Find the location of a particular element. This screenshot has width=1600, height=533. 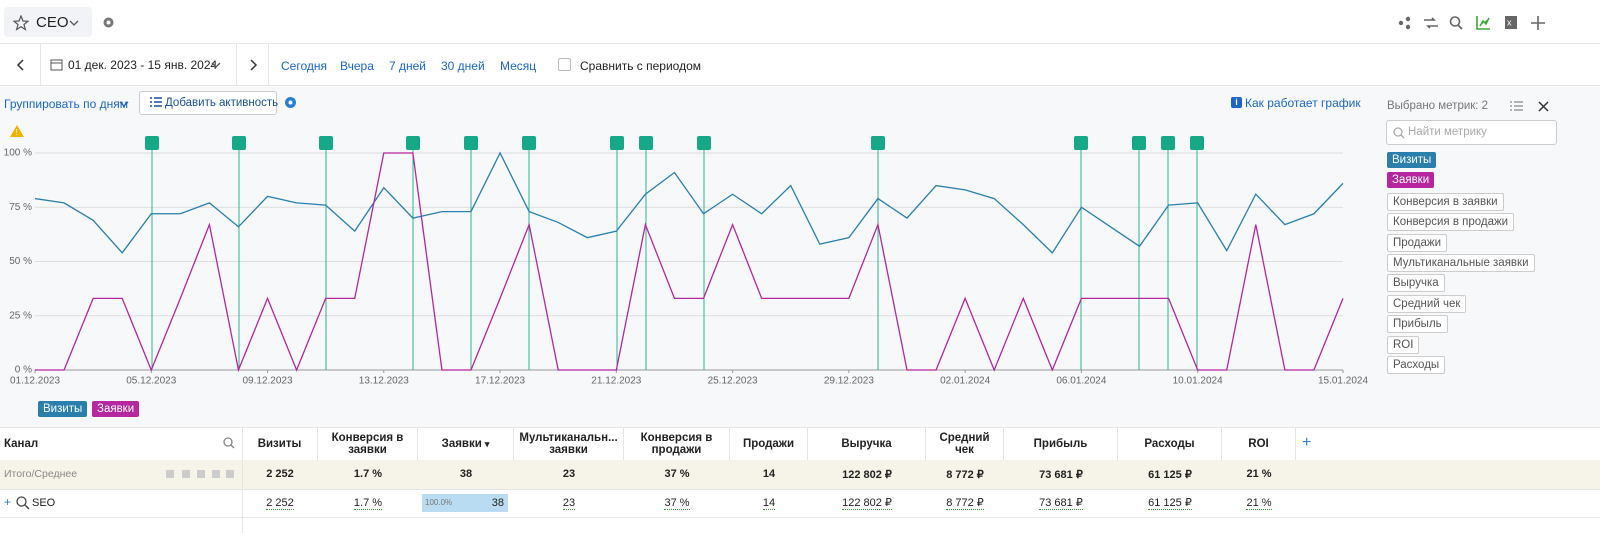

cell-text: 23 is located at coordinates (569, 503).